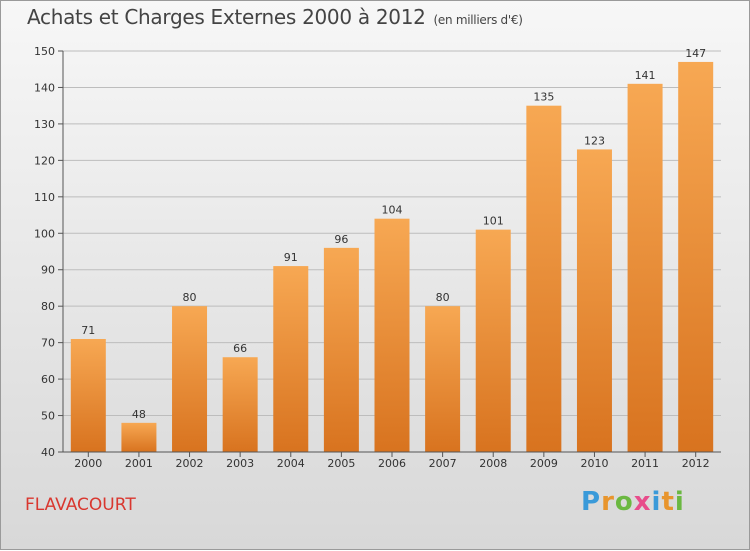 The width and height of the screenshot is (750, 551). I want to click on logo-letter: t, so click(668, 502).